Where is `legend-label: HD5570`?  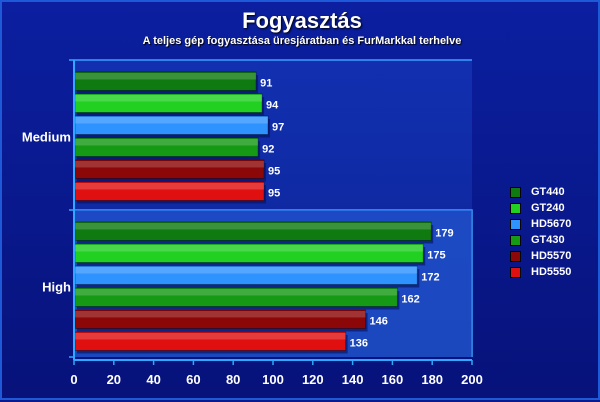
legend-label: HD5570 is located at coordinates (551, 256).